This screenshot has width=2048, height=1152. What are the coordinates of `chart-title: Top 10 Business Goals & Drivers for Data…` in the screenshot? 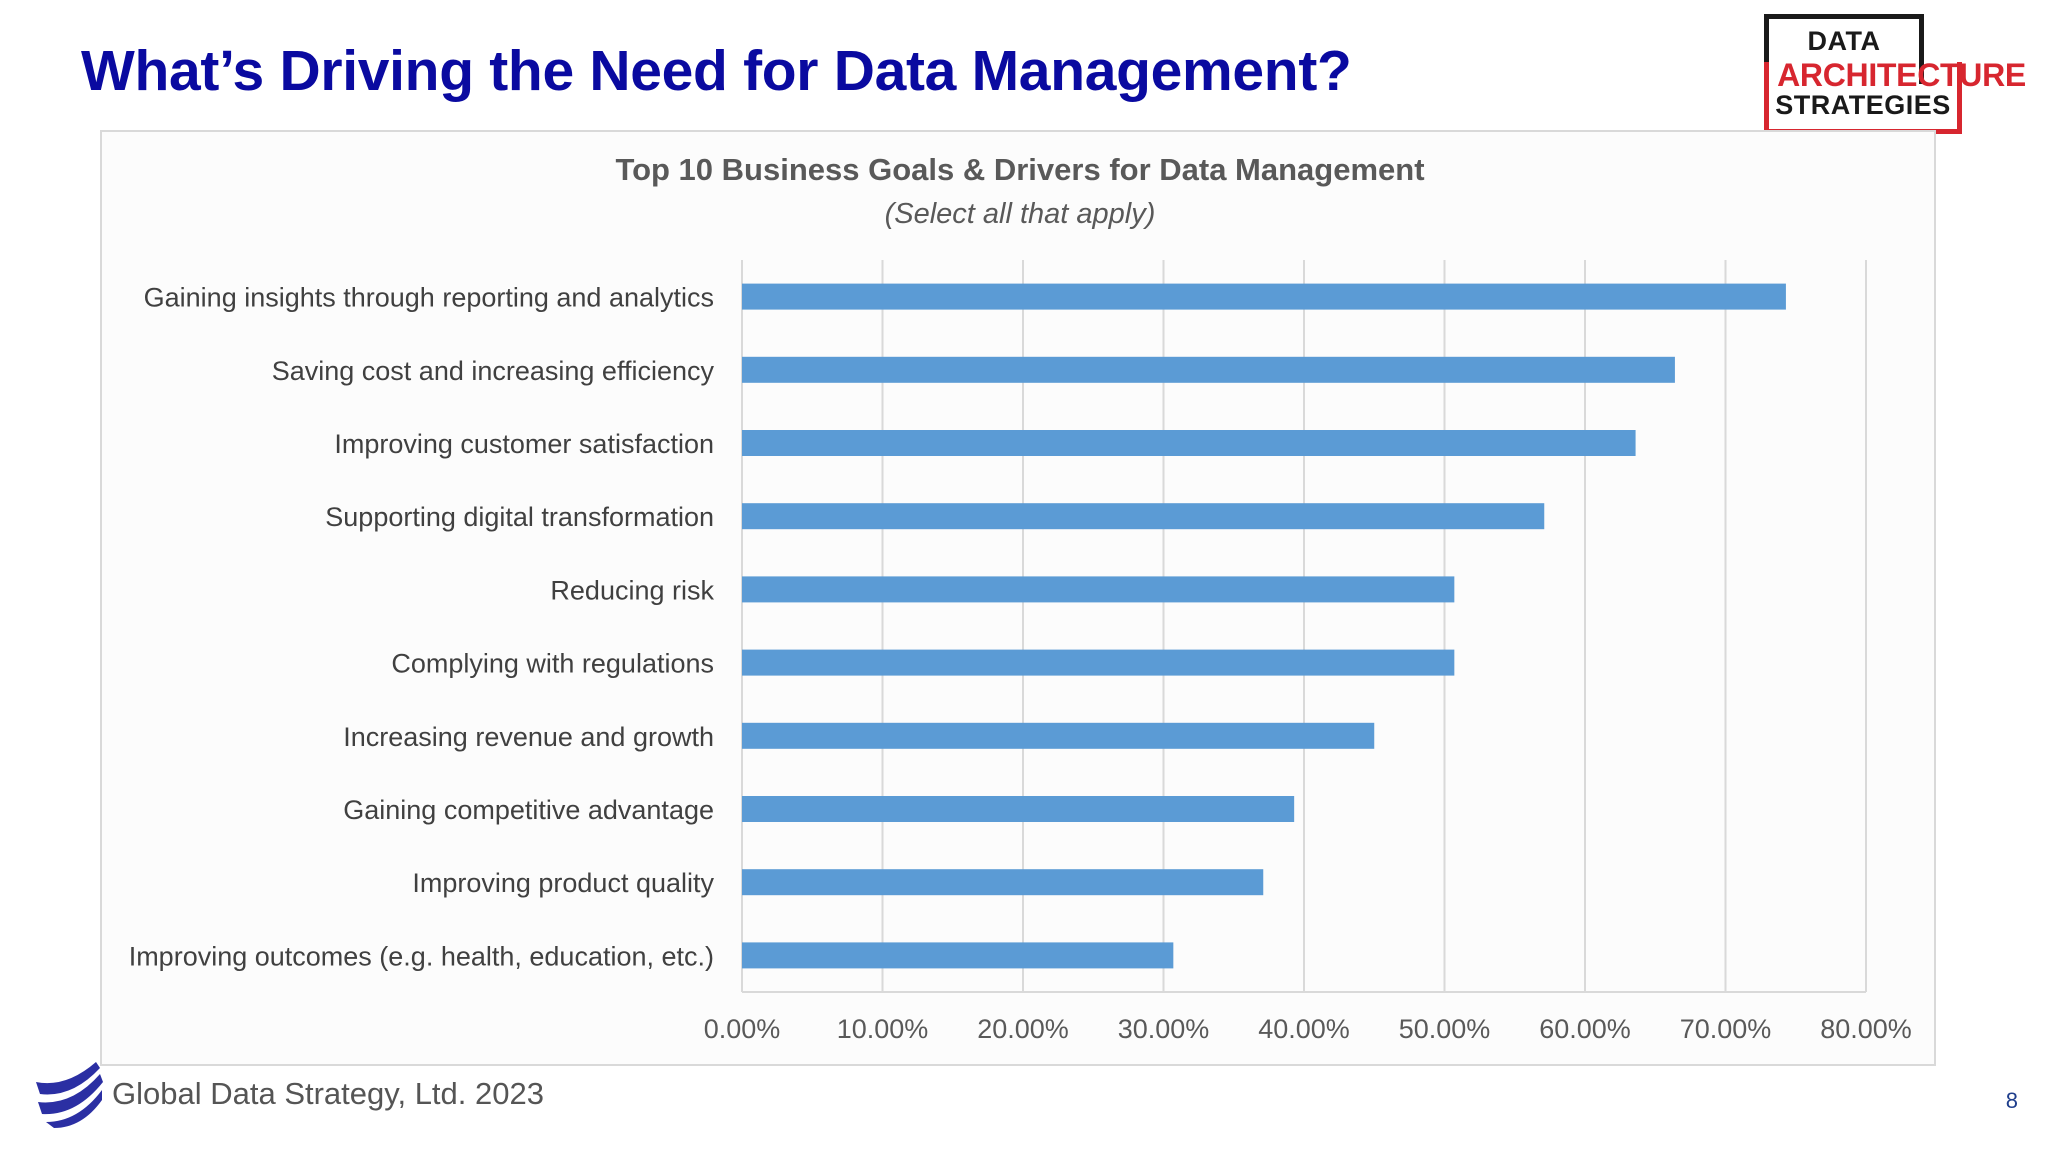 It's located at (1019, 169).